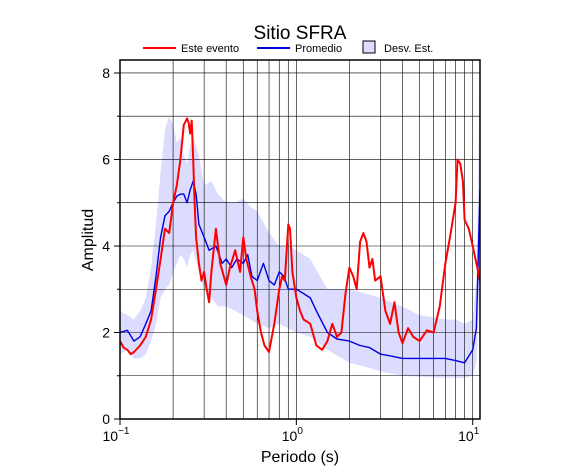  I want to click on y-axis-label: Amplitud, so click(88, 240).